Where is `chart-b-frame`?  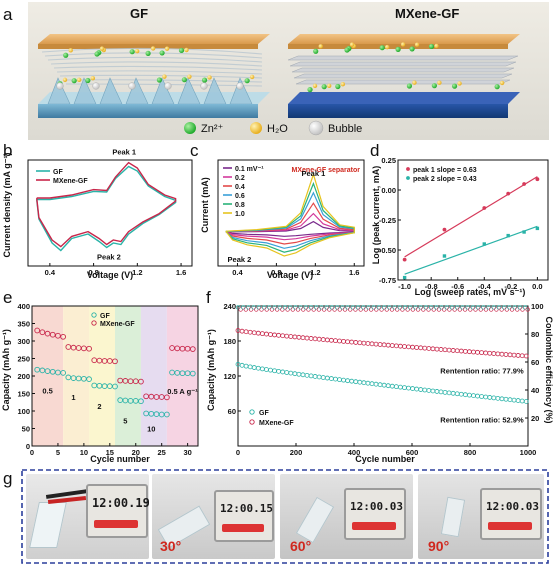
chart-b-frame is located at coordinates (110, 213).